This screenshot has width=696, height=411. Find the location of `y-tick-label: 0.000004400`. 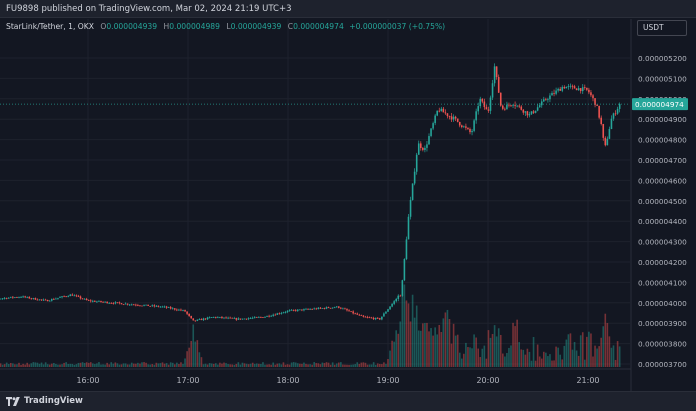

y-tick-label: 0.000004400 is located at coordinates (662, 221).